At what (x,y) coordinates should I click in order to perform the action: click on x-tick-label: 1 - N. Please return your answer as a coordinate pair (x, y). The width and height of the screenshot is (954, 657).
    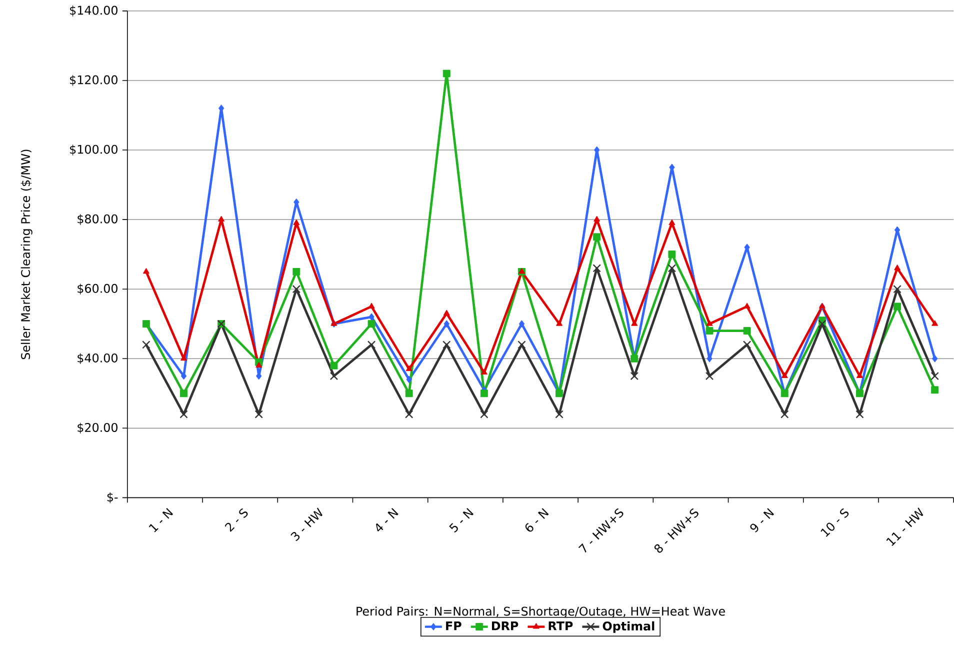
    Looking at the image, I should click on (161, 520).